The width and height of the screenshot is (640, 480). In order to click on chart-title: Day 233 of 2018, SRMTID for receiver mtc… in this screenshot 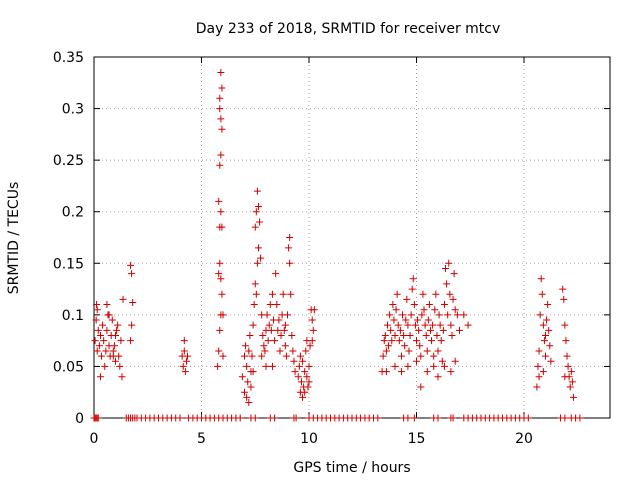, I will do `click(348, 29)`.